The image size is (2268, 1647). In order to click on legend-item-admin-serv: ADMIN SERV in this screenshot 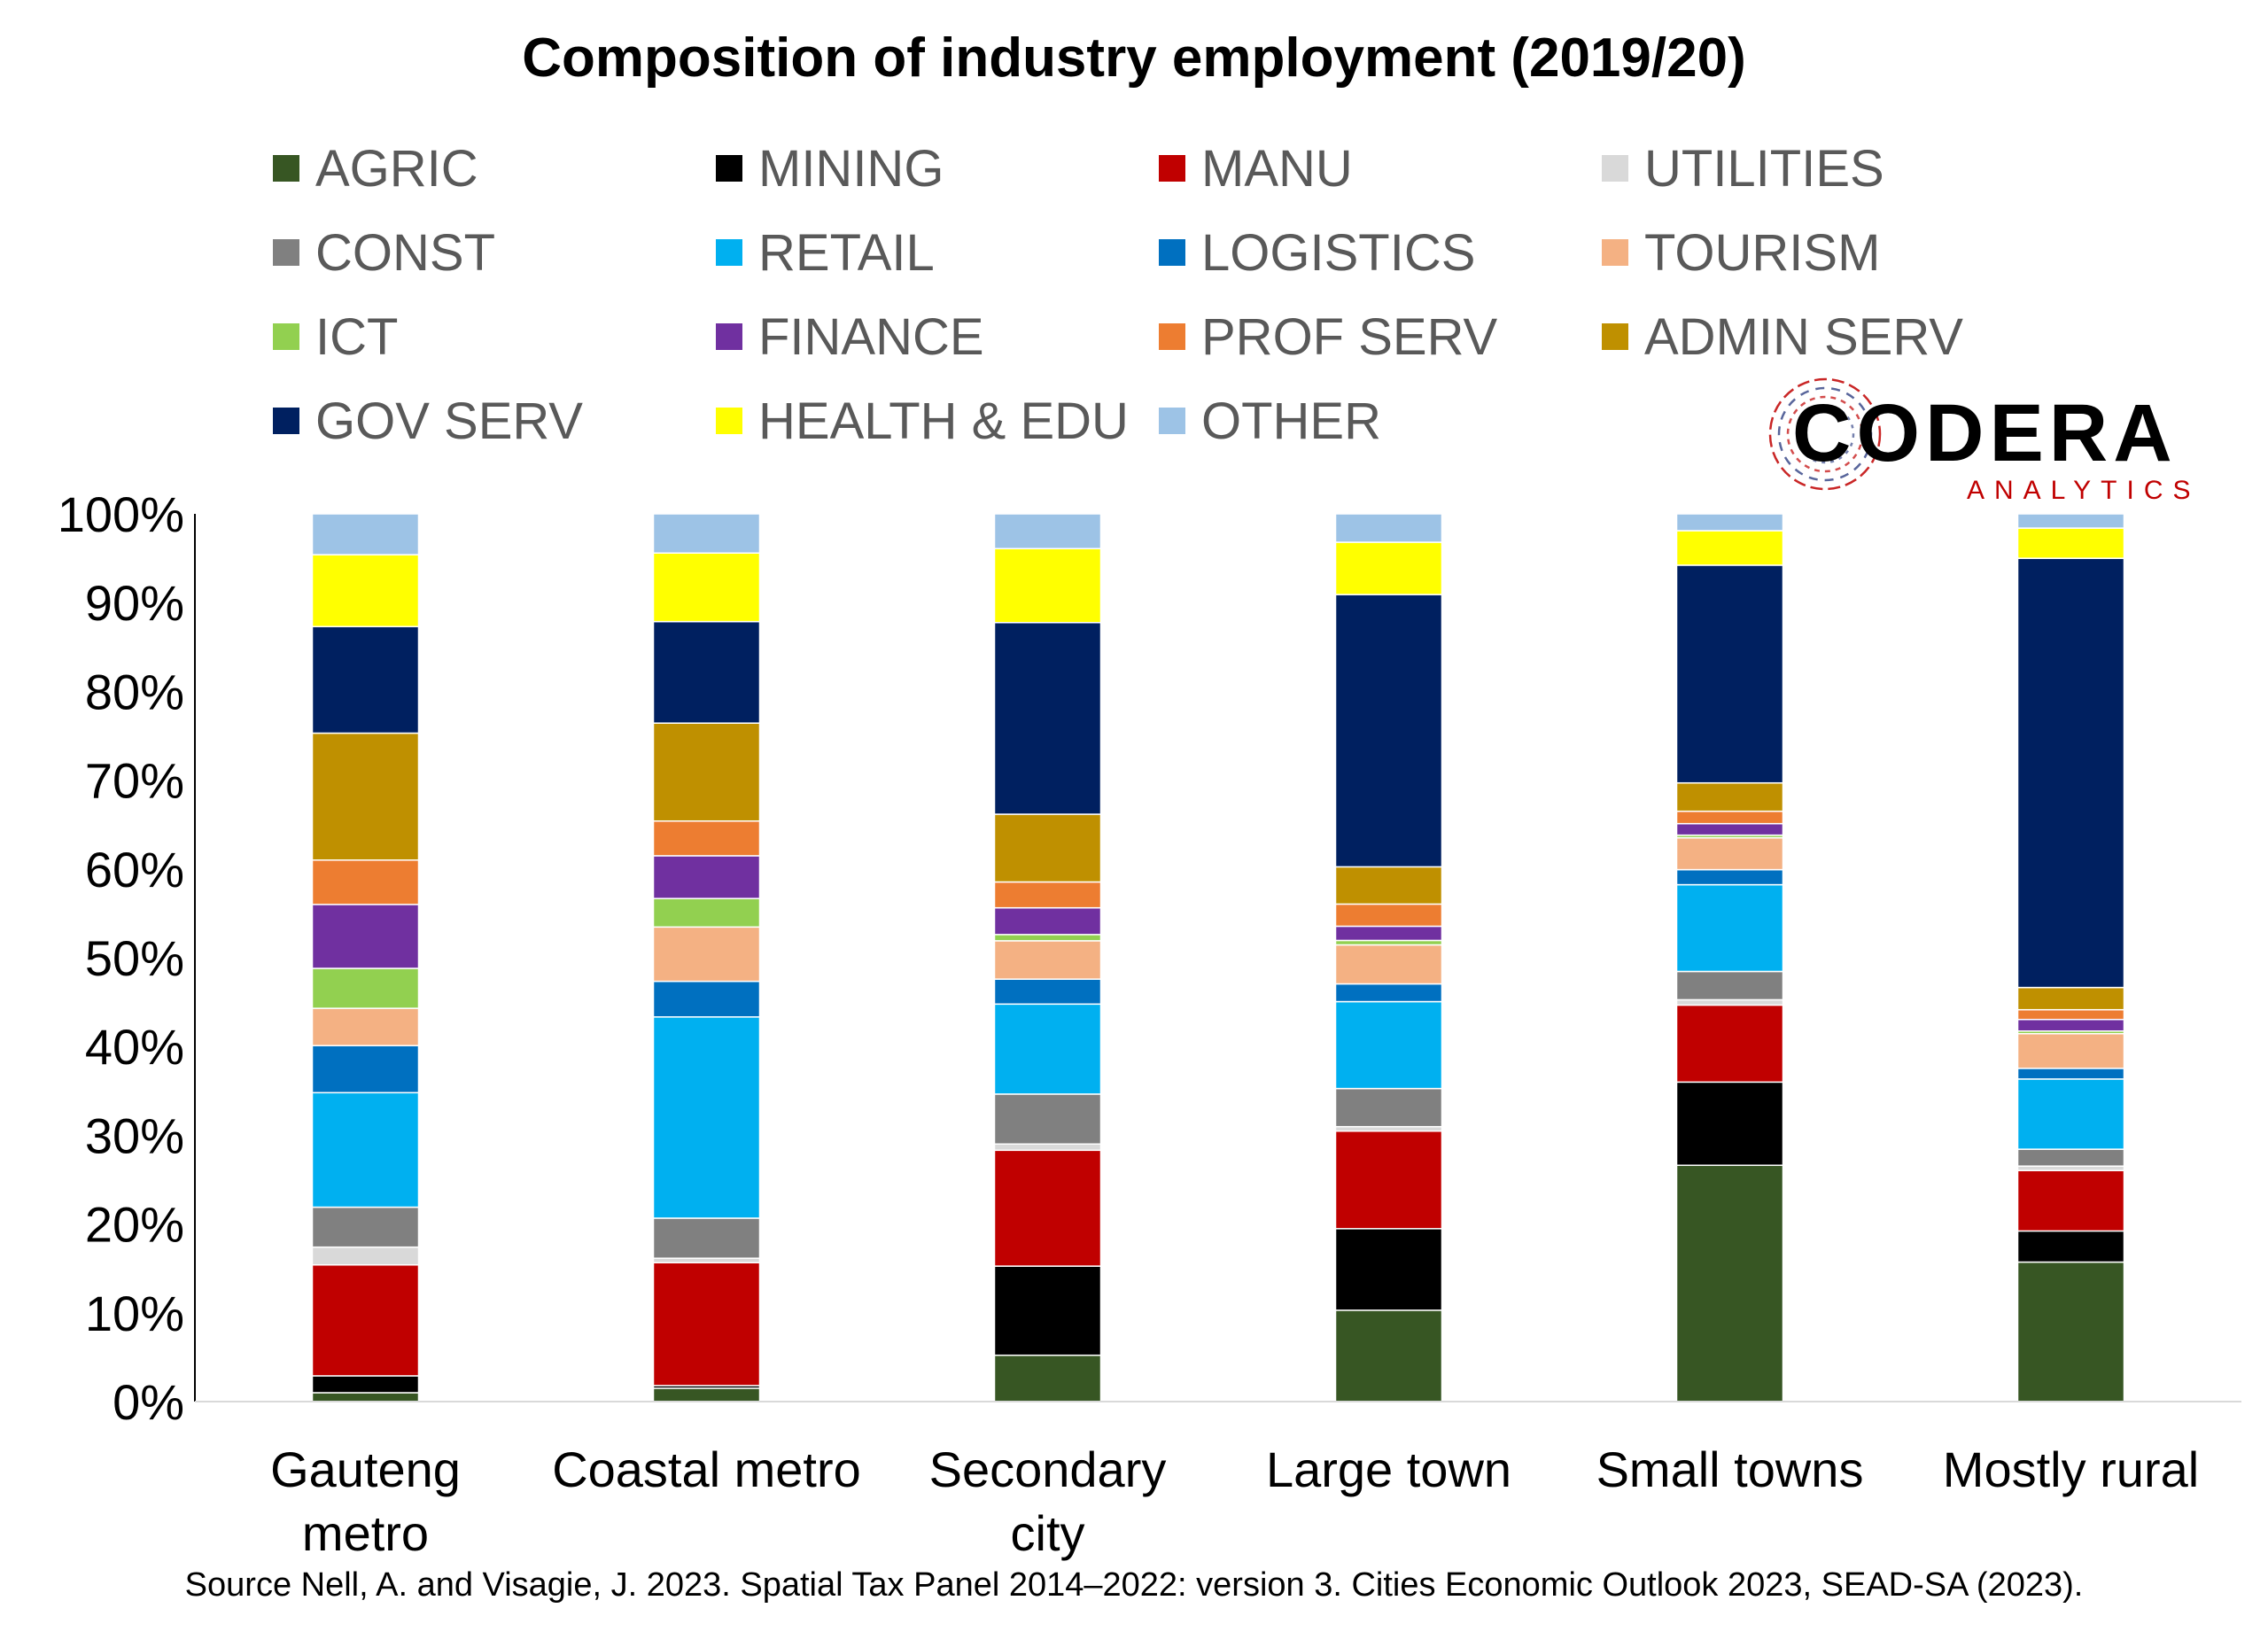, I will do `click(1782, 336)`.